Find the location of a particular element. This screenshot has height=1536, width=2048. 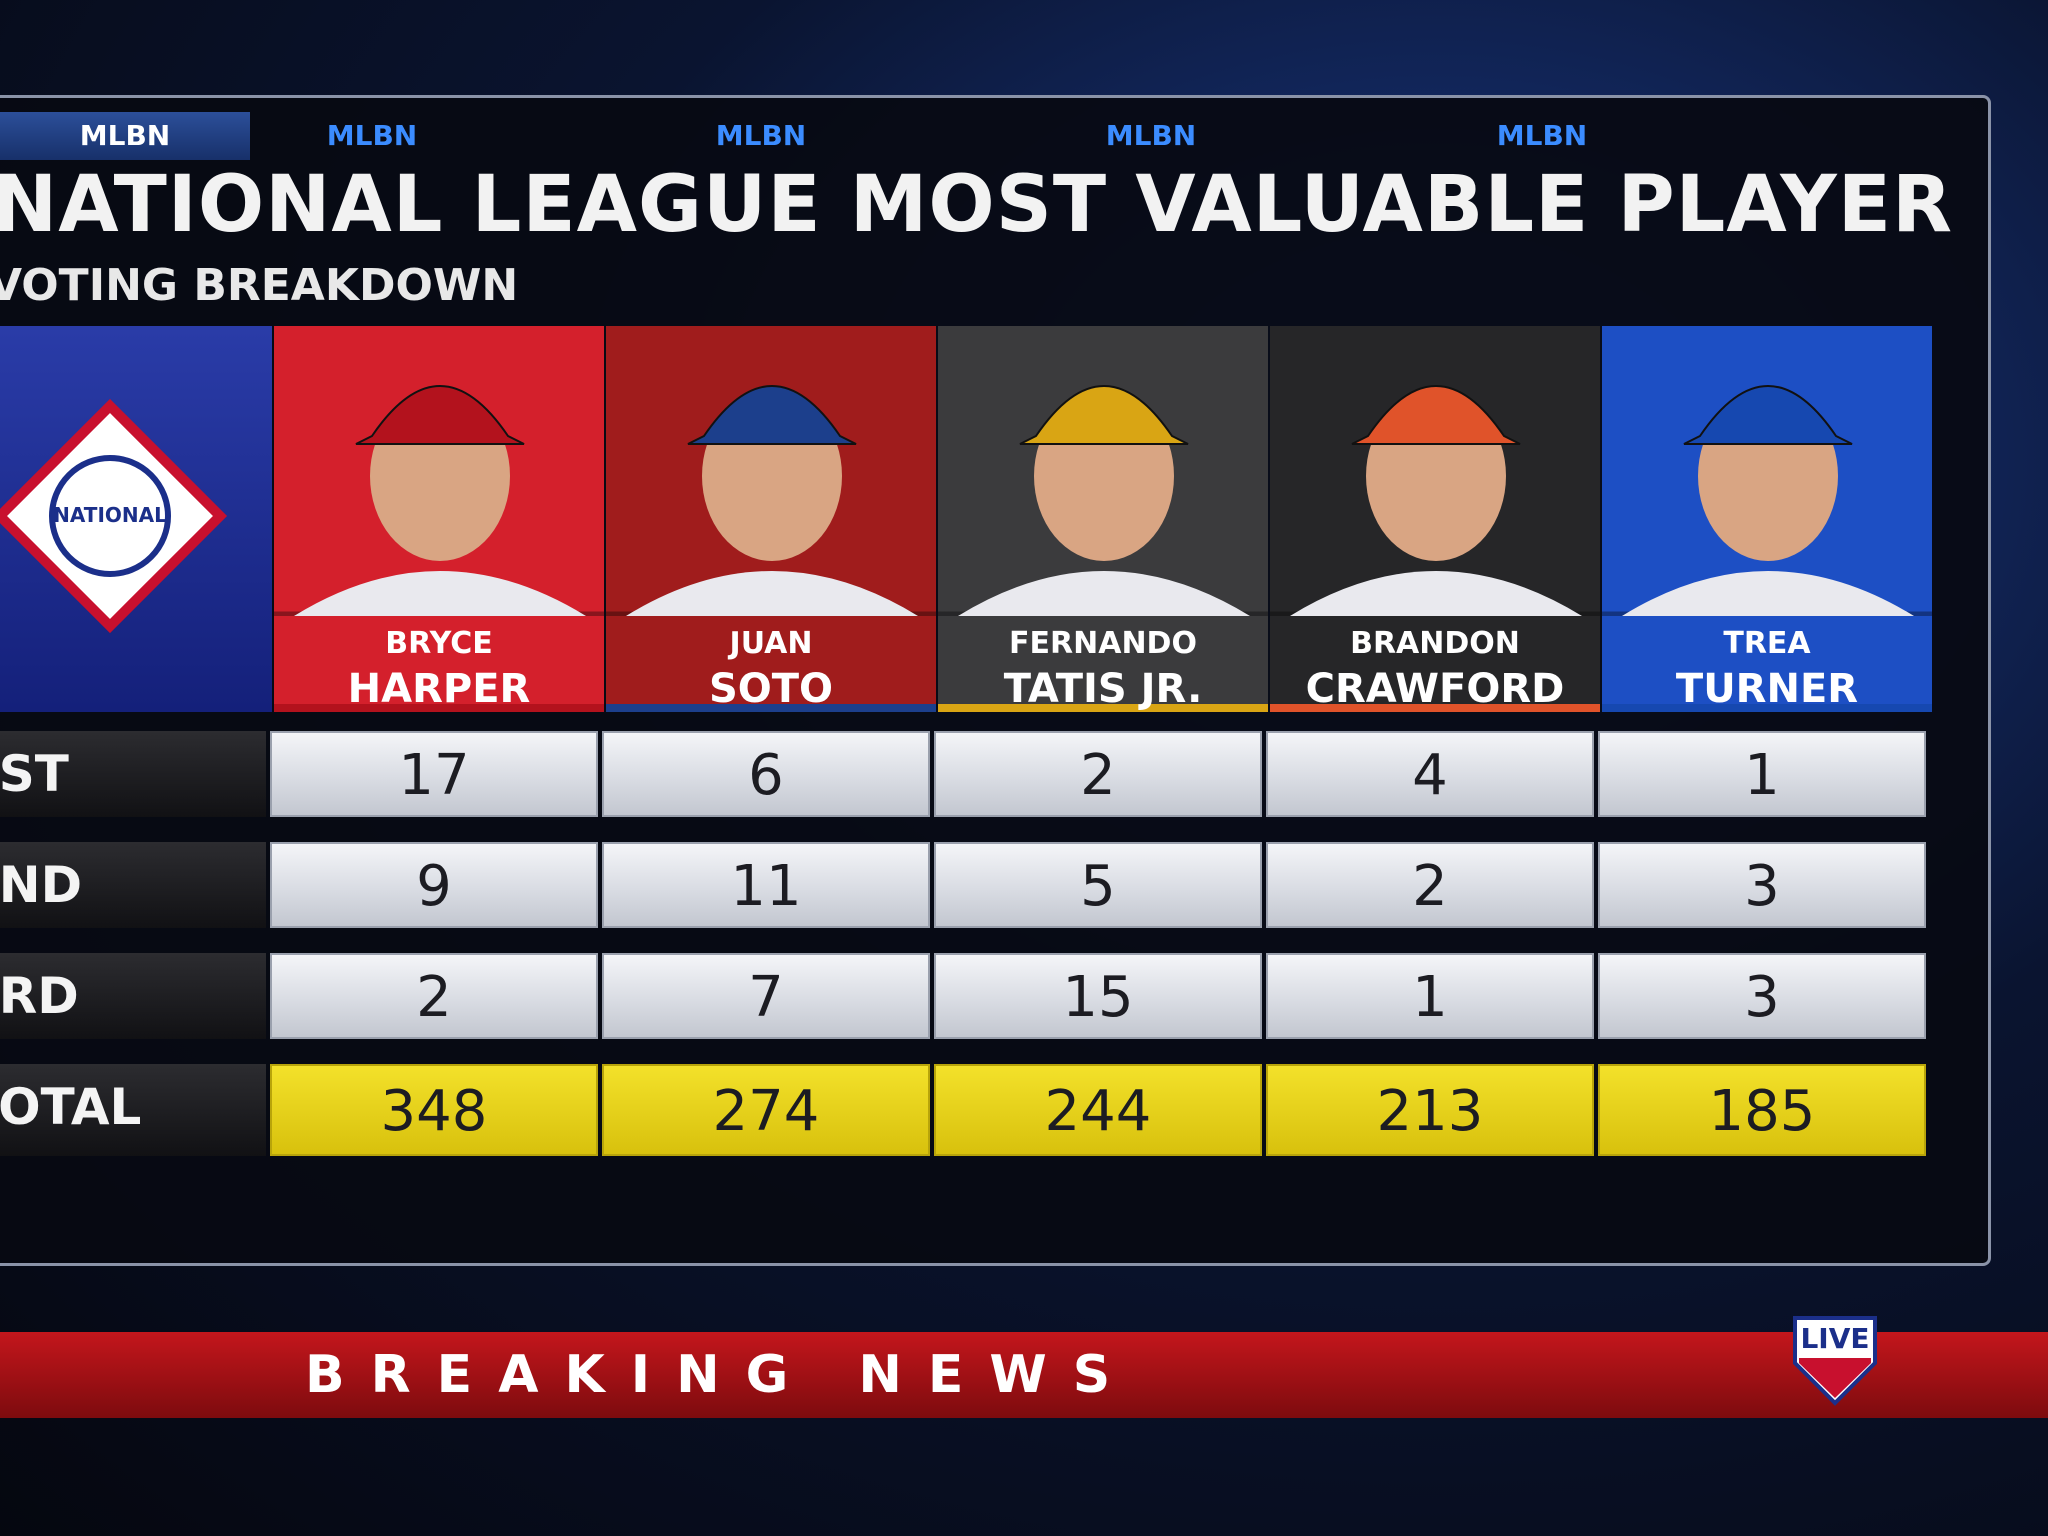

first-name: FERNANDO is located at coordinates (1103, 643).